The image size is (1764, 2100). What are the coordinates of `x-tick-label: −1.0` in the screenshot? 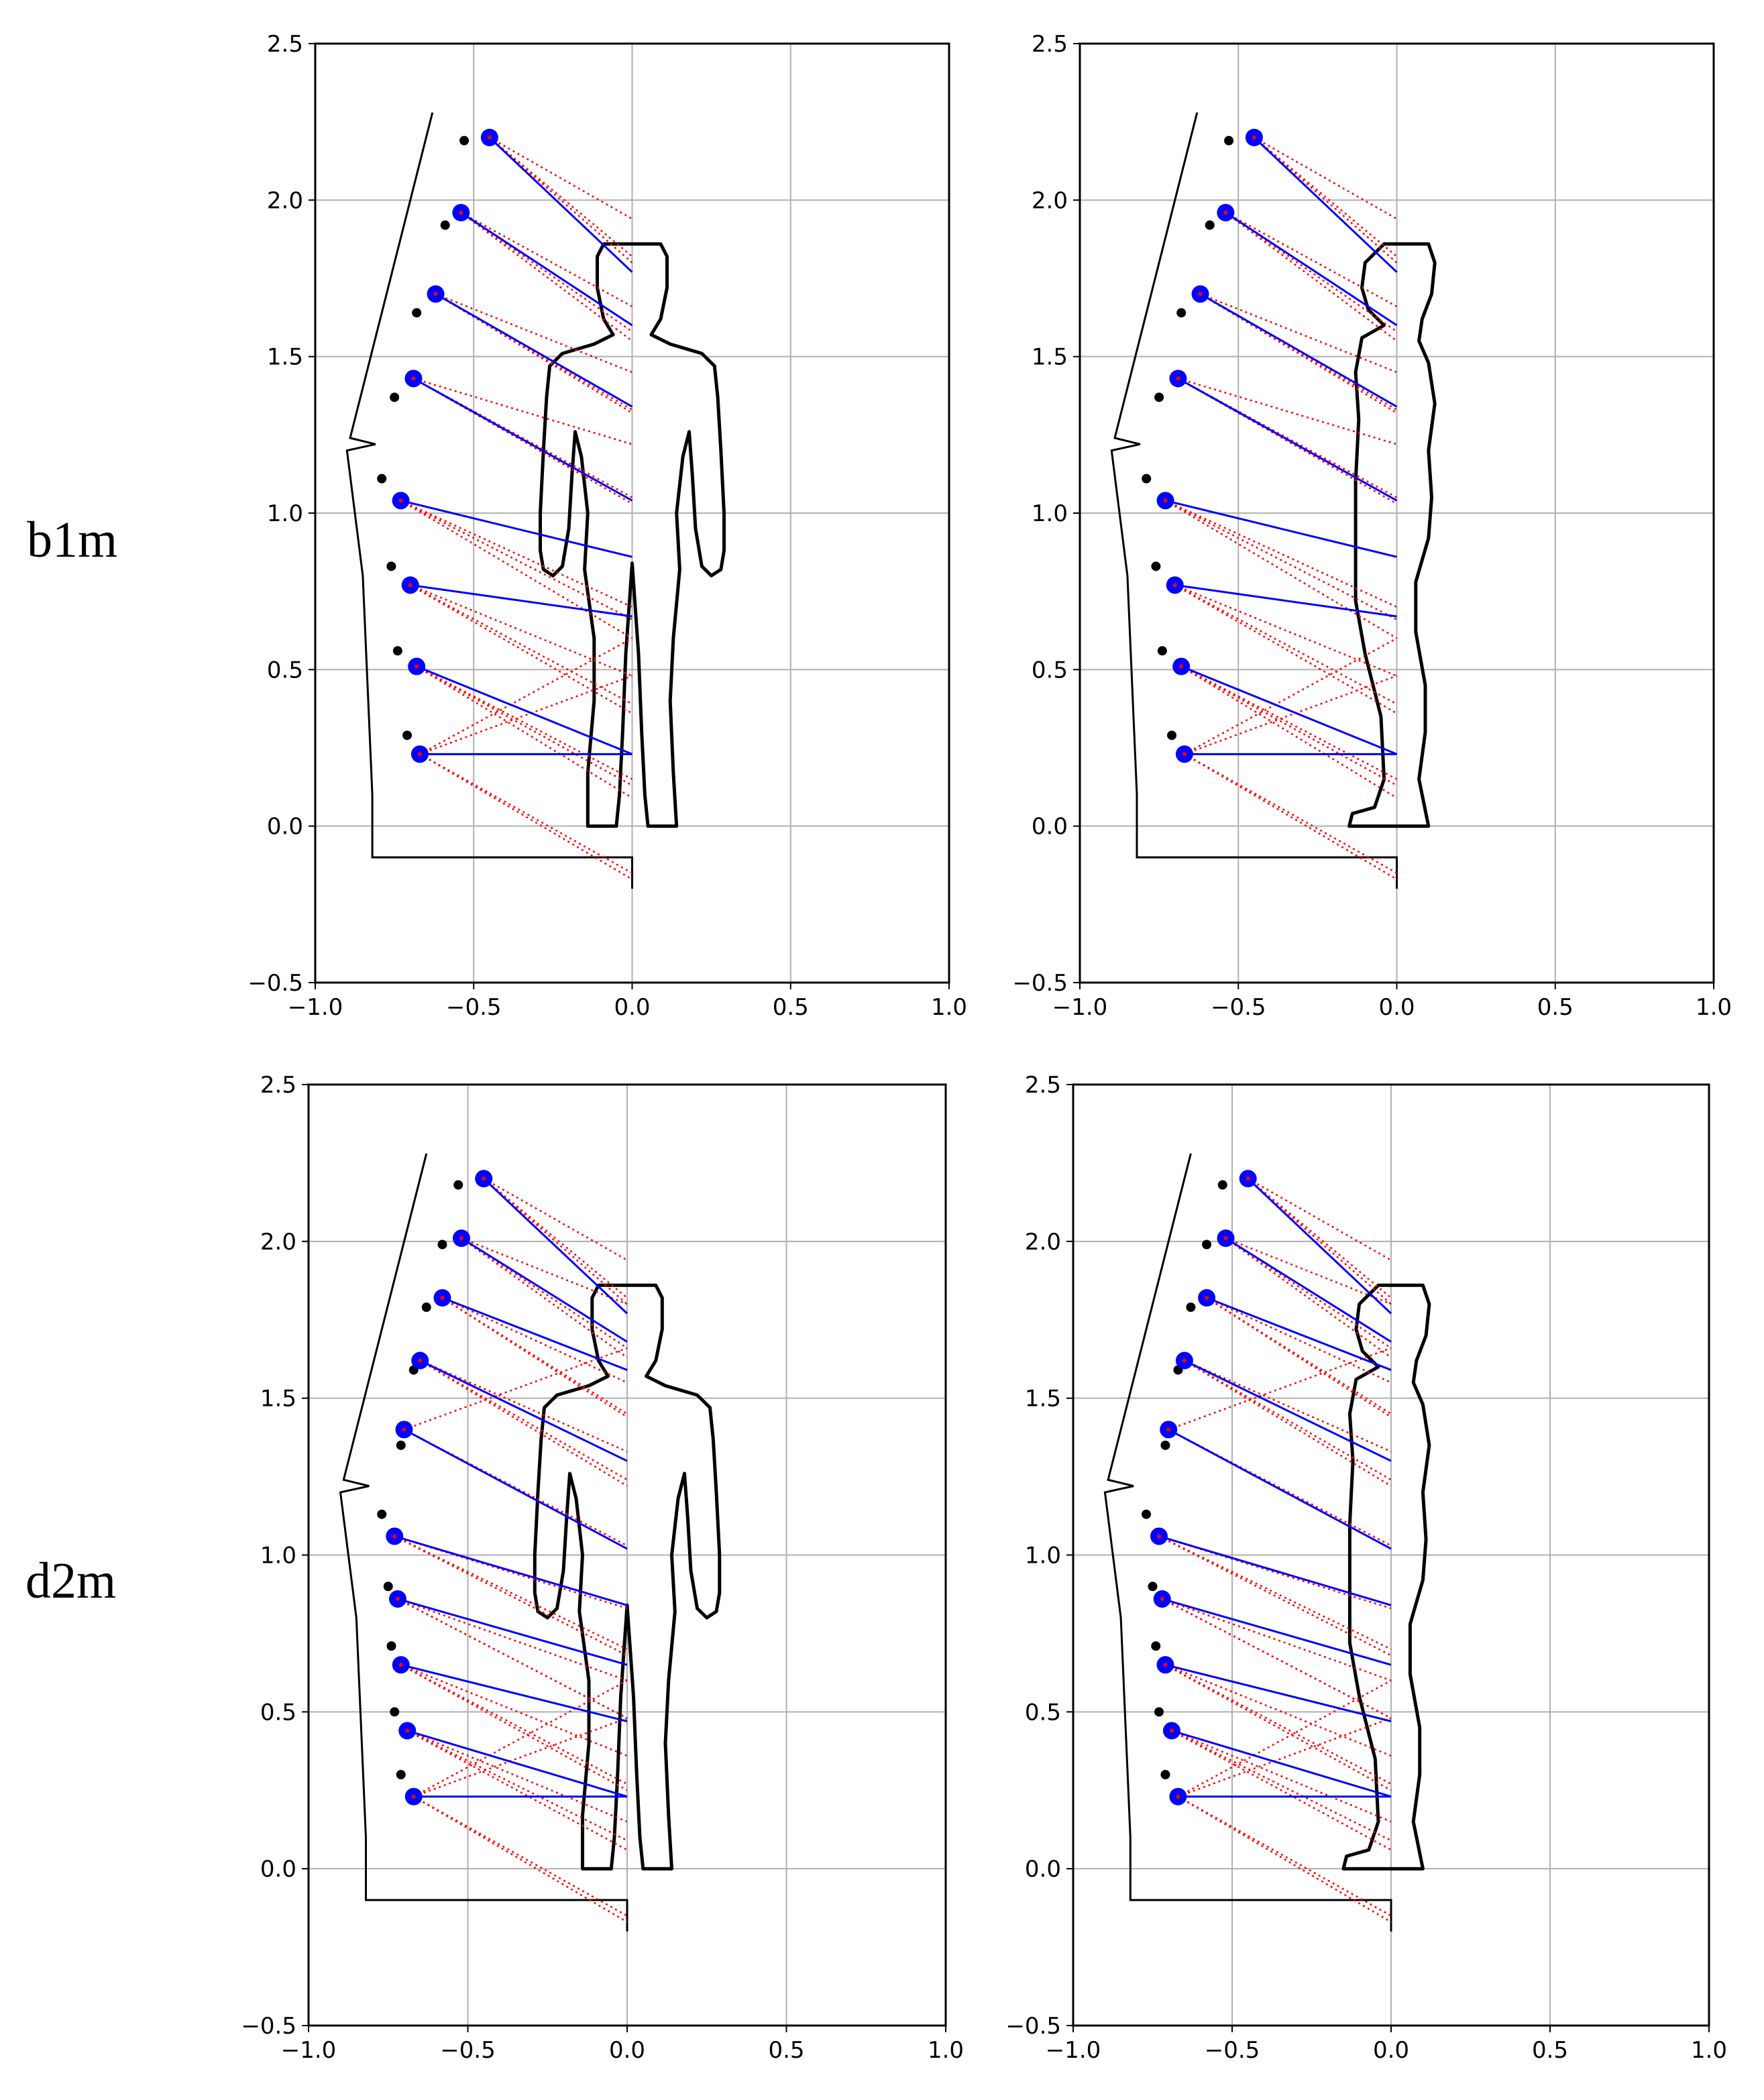 It's located at (309, 2050).